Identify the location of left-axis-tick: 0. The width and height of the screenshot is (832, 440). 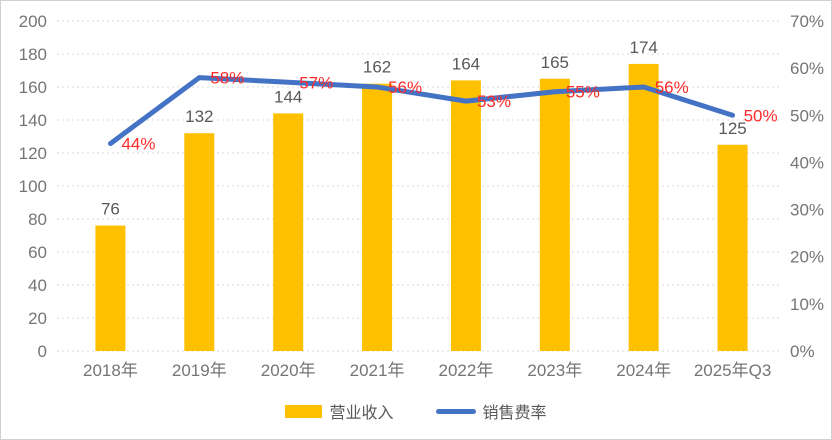
(42, 351).